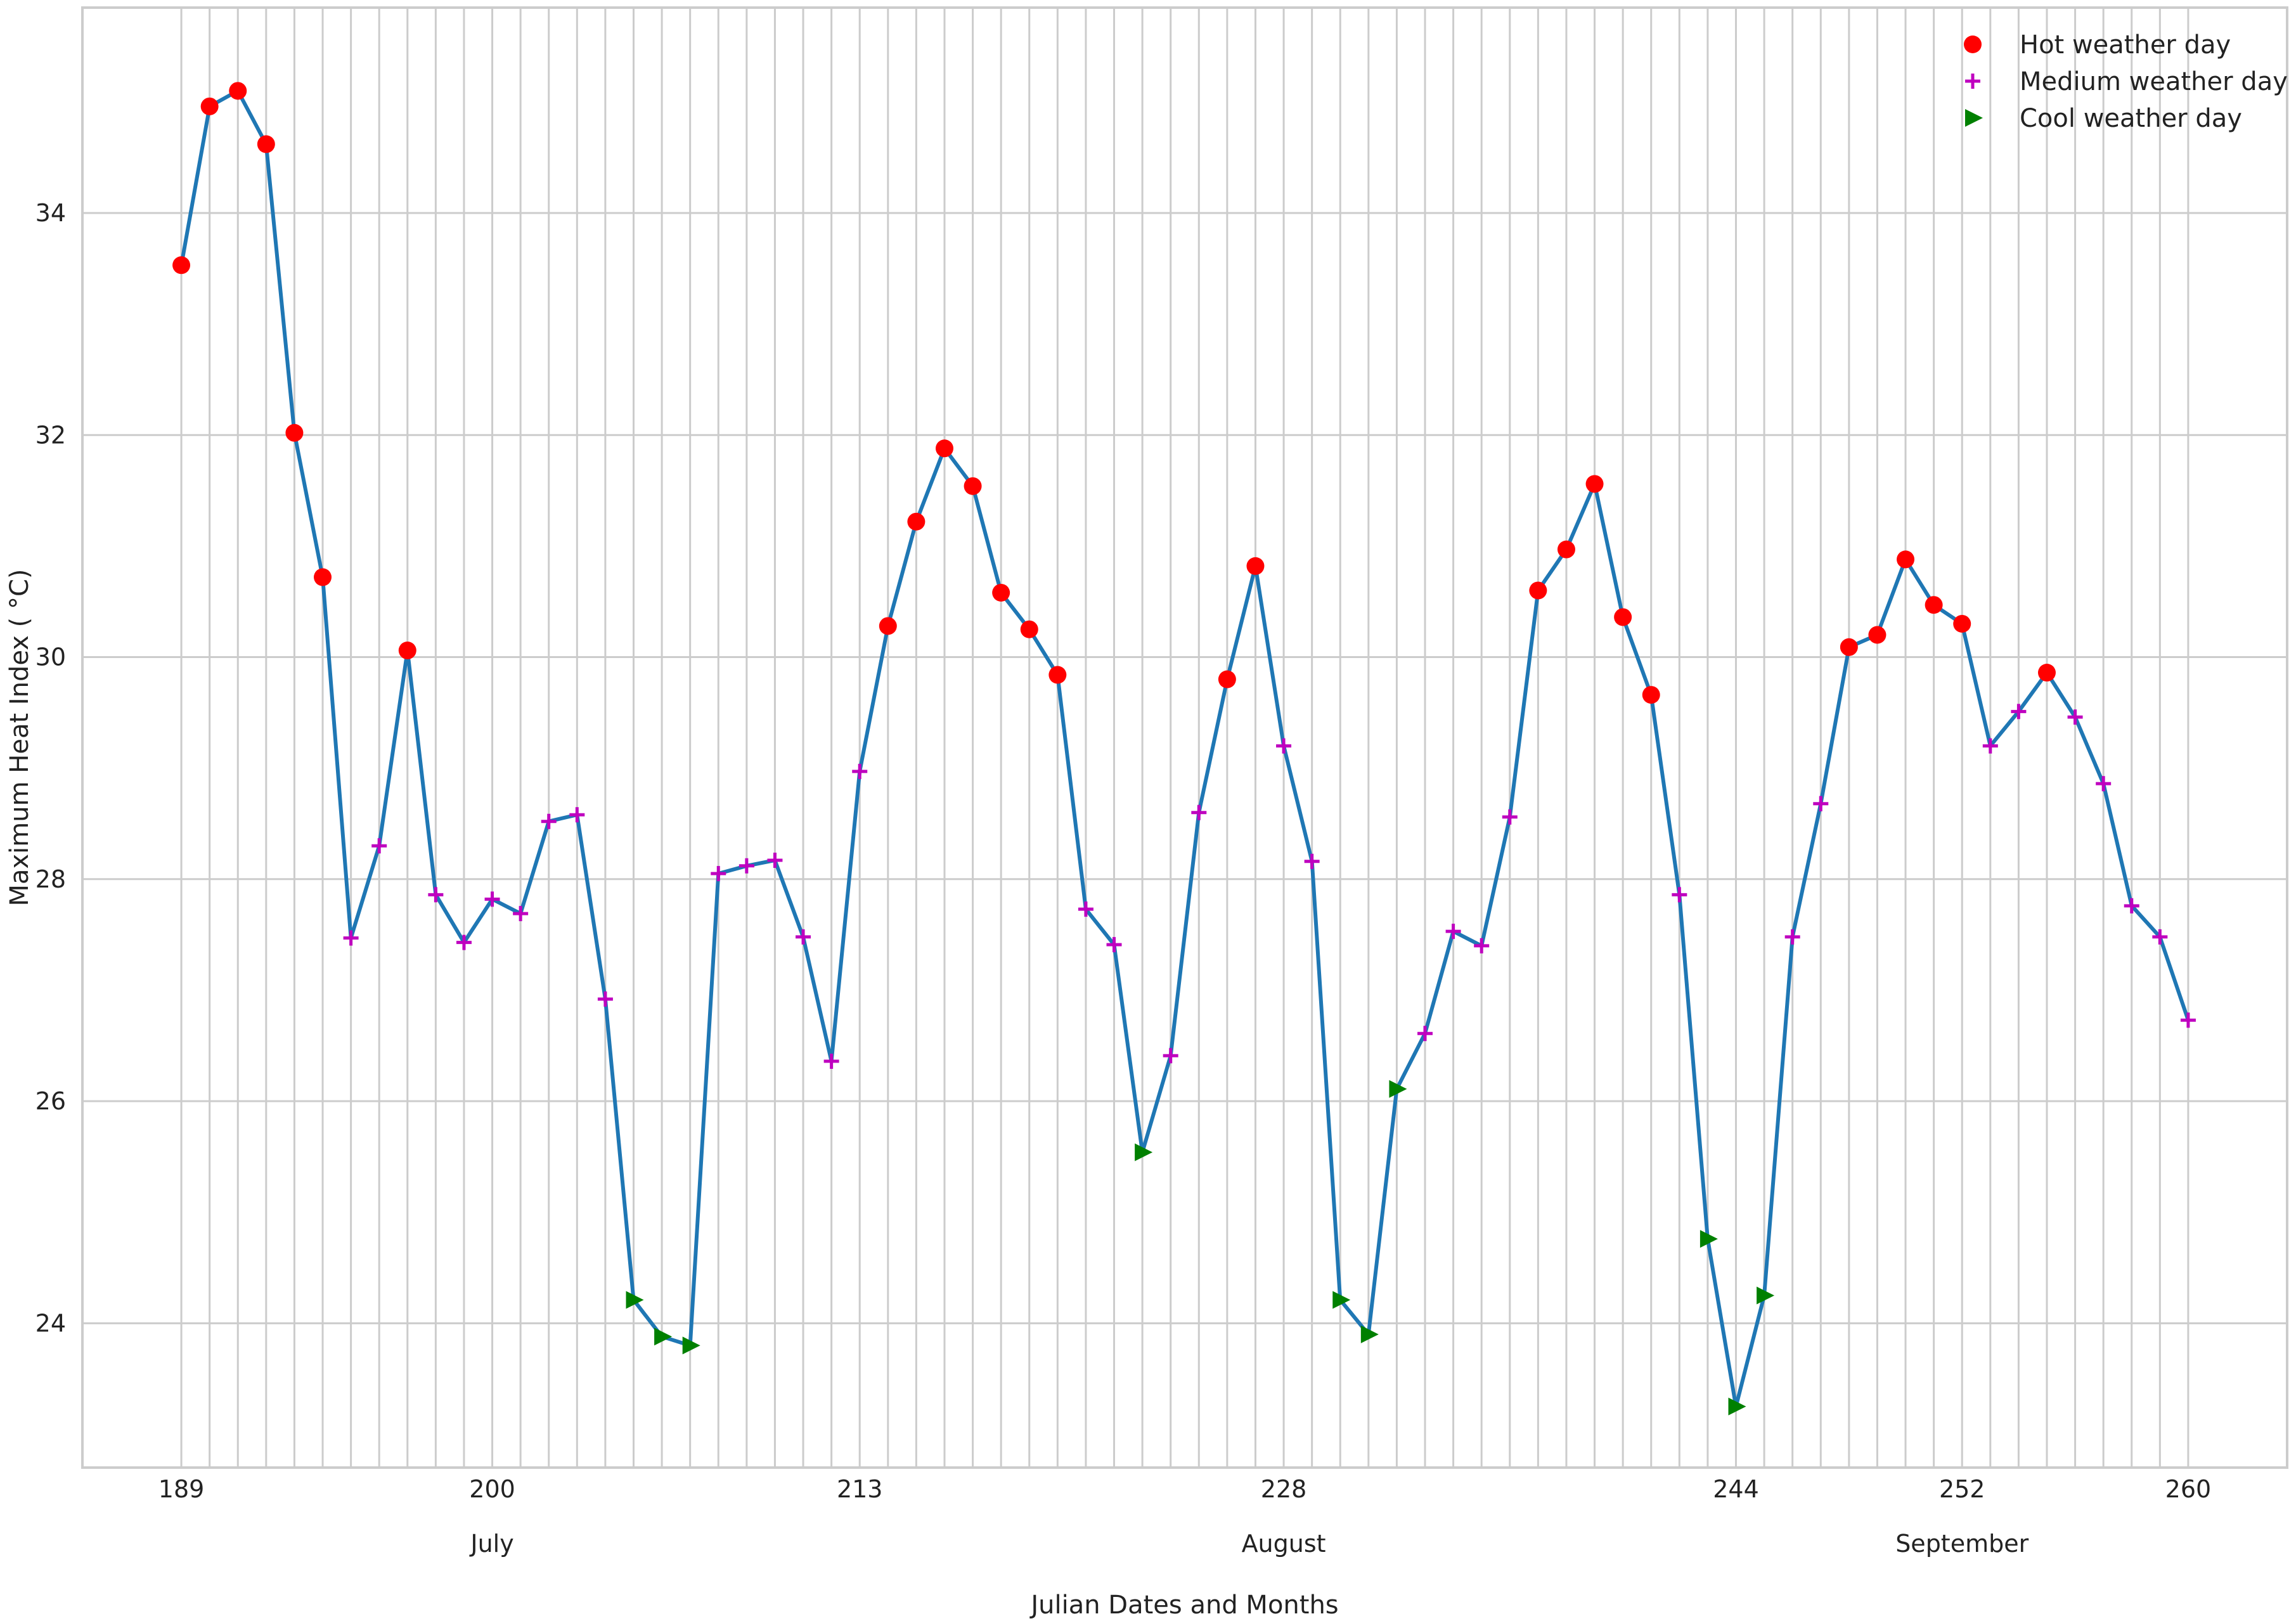  Describe the element at coordinates (1183, 1605) in the screenshot. I see `x-axis-label: Julian Dates and Months` at that location.